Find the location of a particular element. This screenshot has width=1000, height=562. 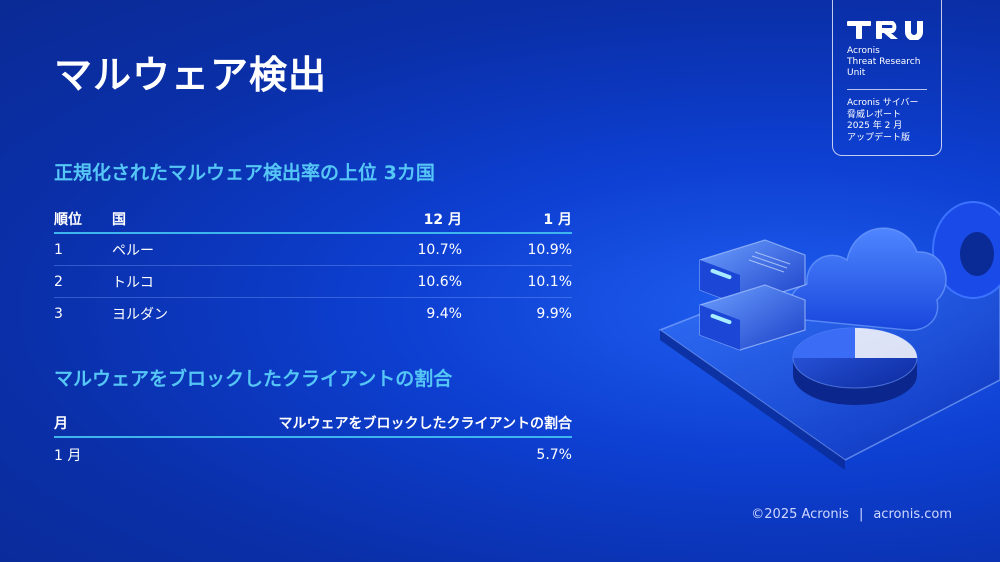

footer: ©2025 Acronis | acronis.com is located at coordinates (851, 514).